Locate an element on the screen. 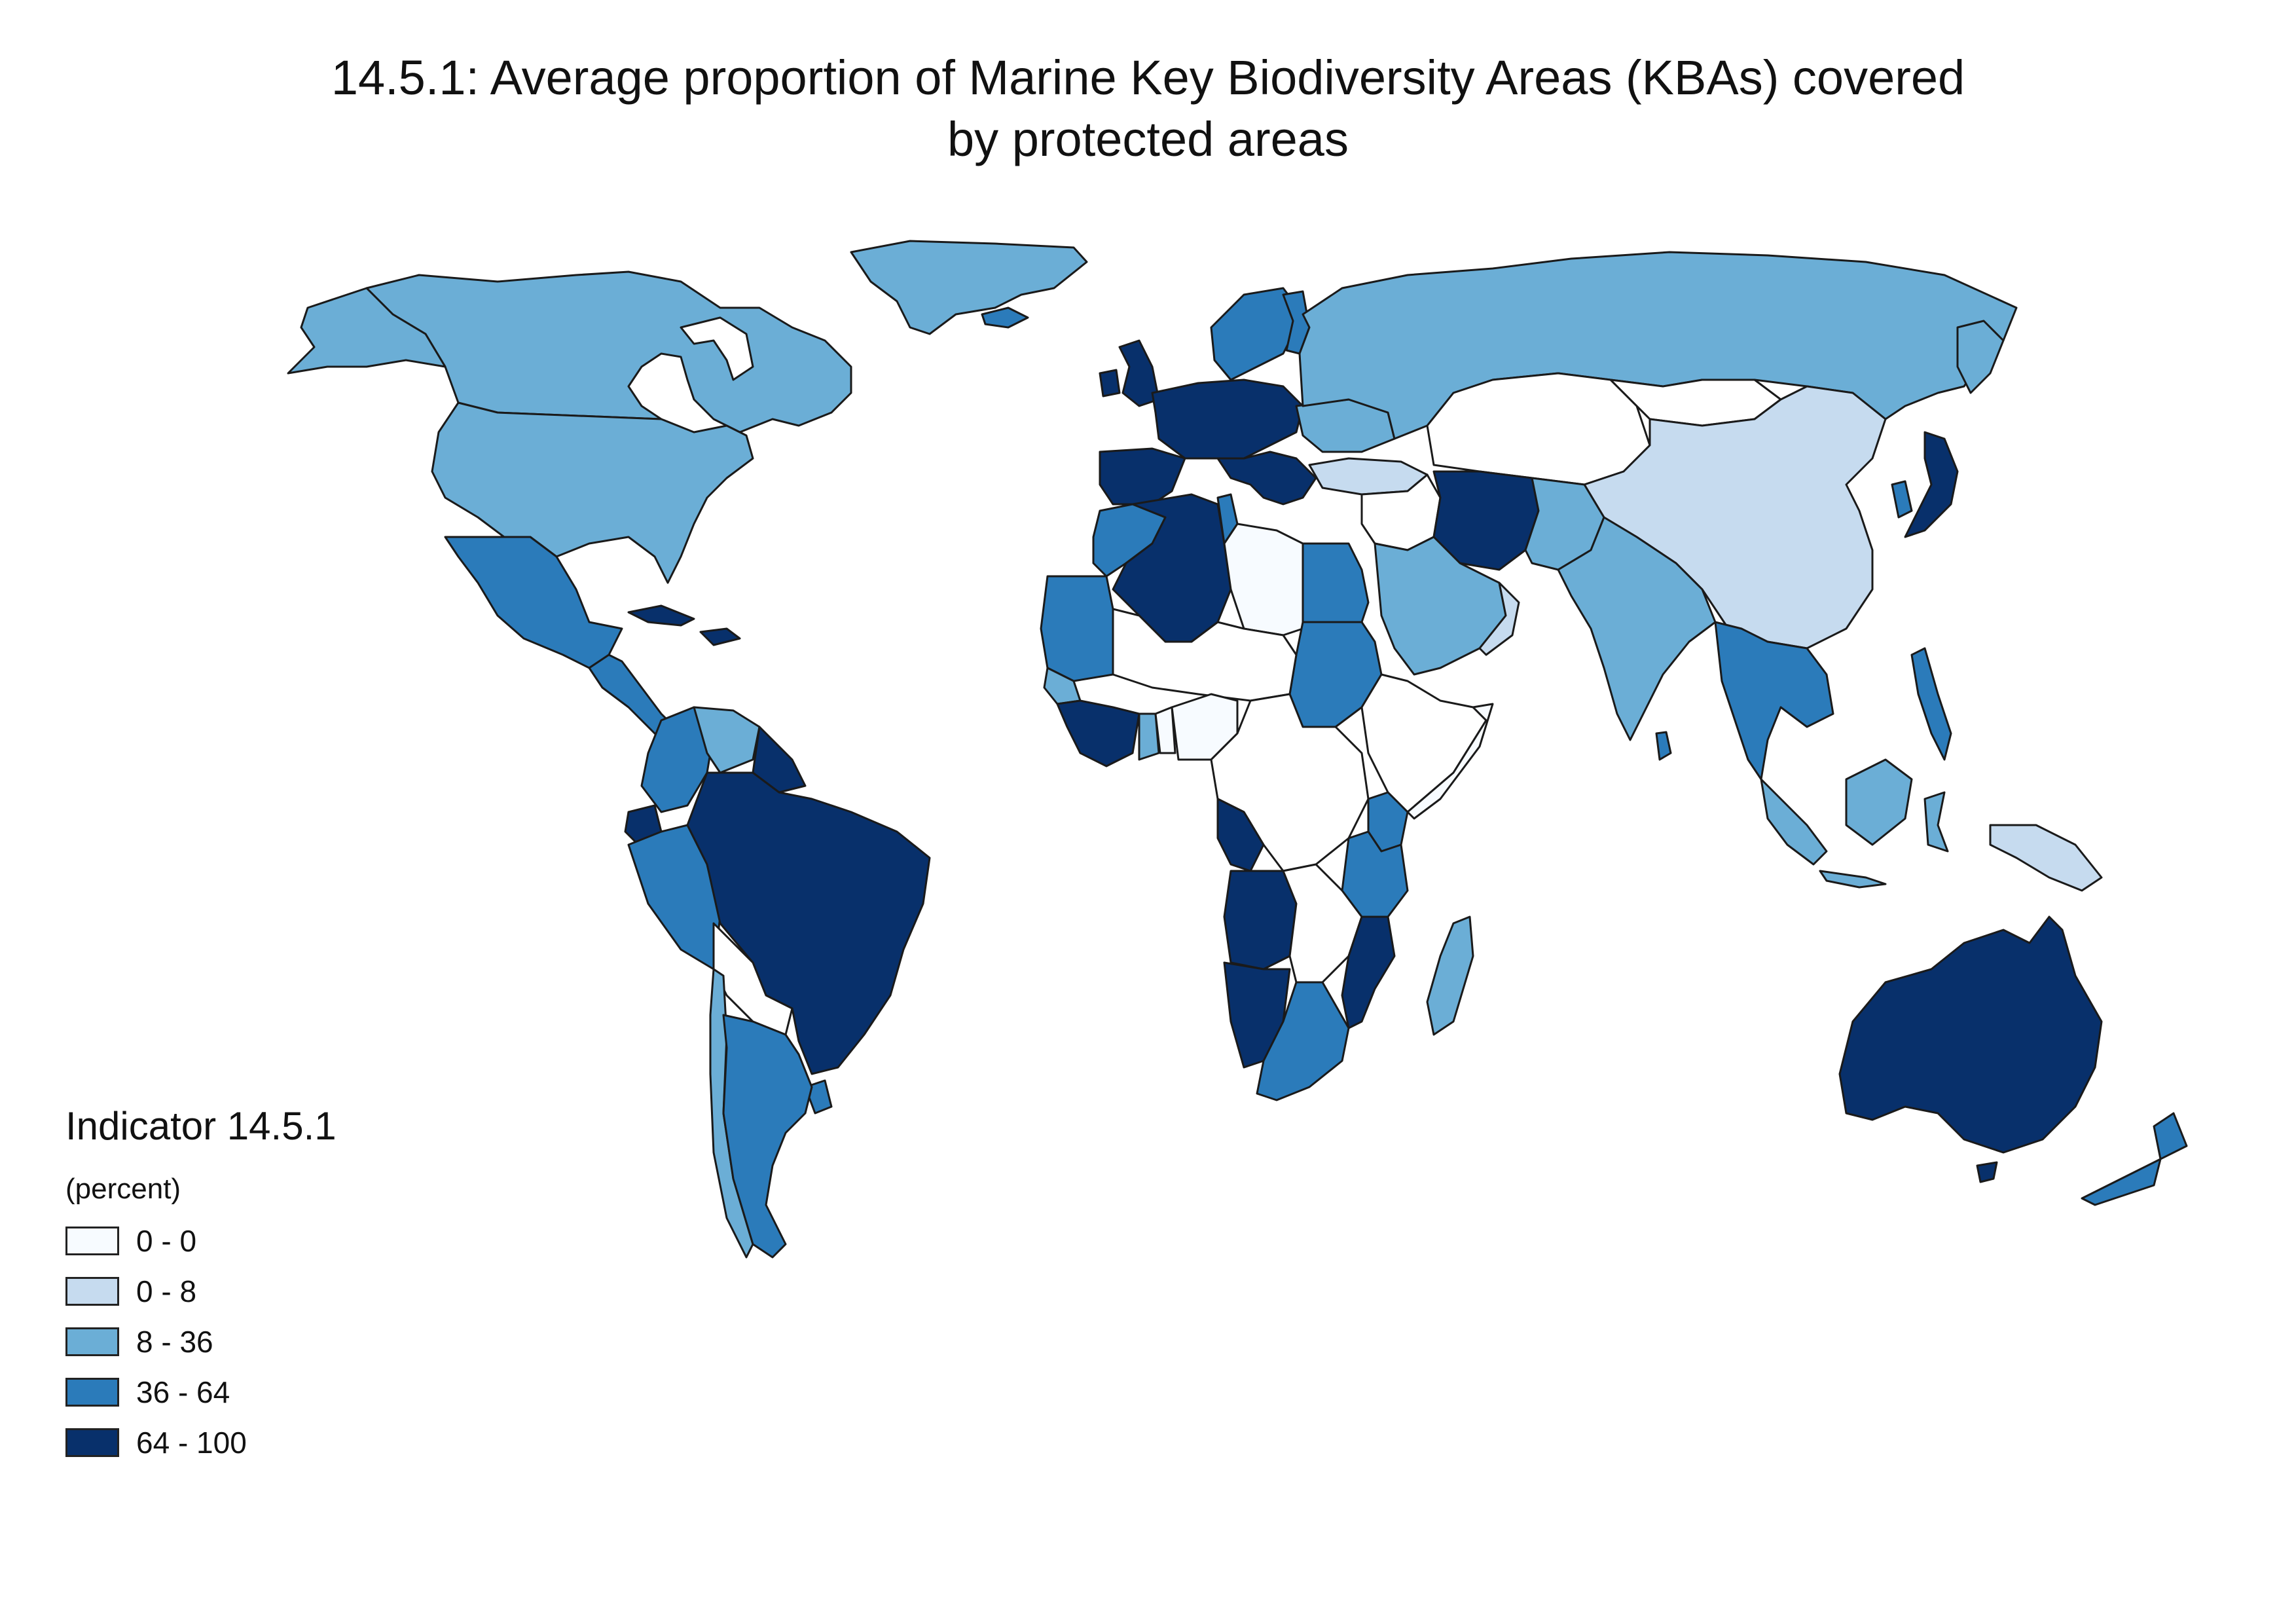 The height and width of the screenshot is (1624, 2296). region-western-europe is located at coordinates (1227, 419).